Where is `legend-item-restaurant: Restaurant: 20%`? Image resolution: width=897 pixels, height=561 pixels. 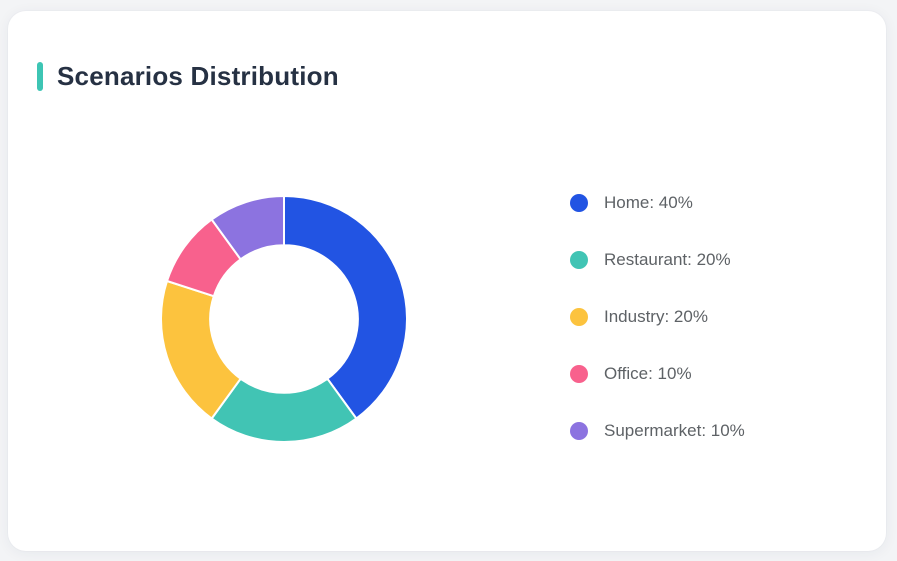 legend-item-restaurant: Restaurant: 20% is located at coordinates (657, 259).